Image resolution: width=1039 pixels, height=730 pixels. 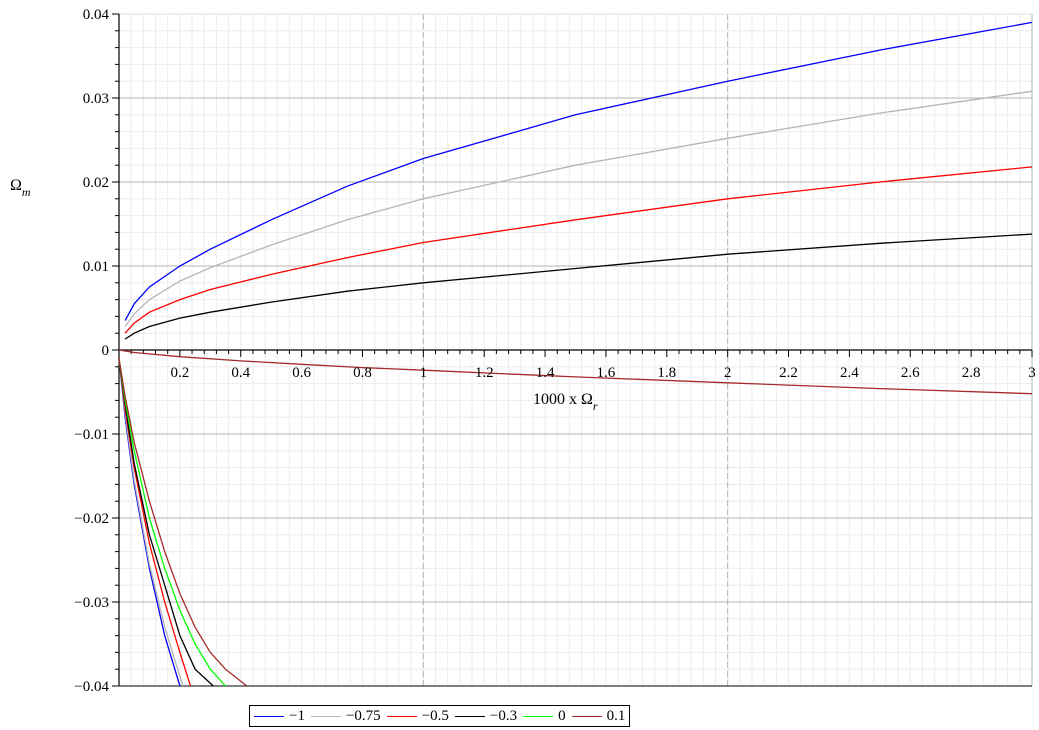 I want to click on y-tick-label: 0.04, so click(x=96, y=15).